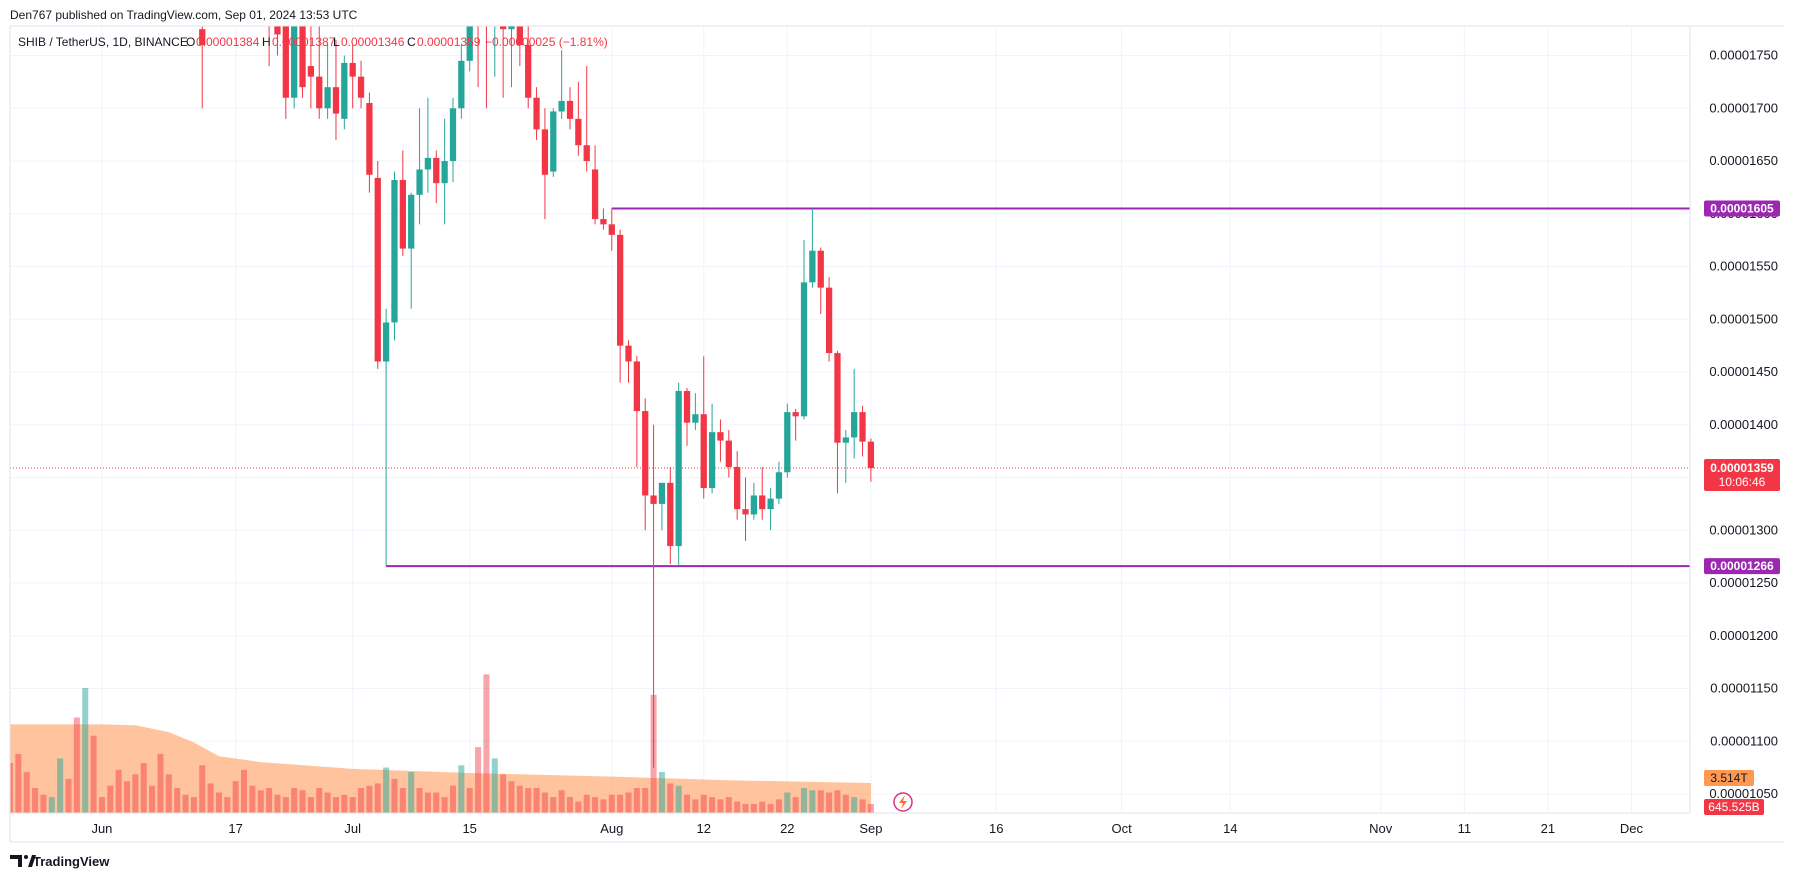  I want to click on time-tick-label: 11, so click(1465, 828).